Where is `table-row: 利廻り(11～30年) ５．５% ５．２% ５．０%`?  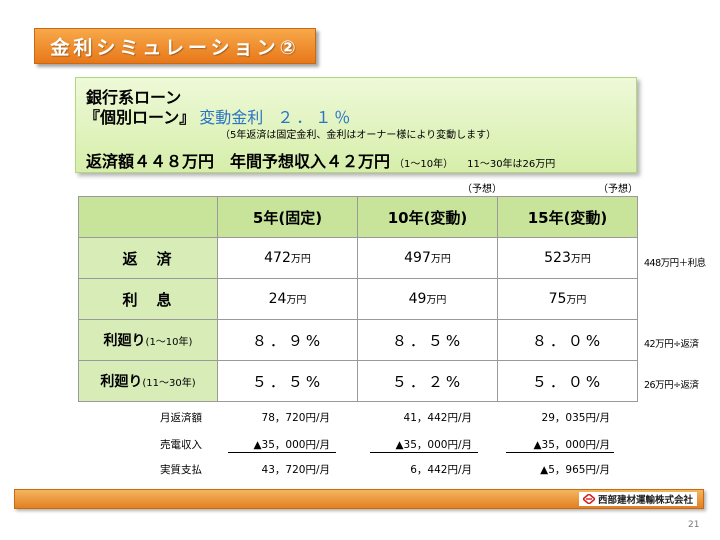 table-row: 利廻り(11～30年) ５．５% ５．２% ５．０% is located at coordinates (358, 381).